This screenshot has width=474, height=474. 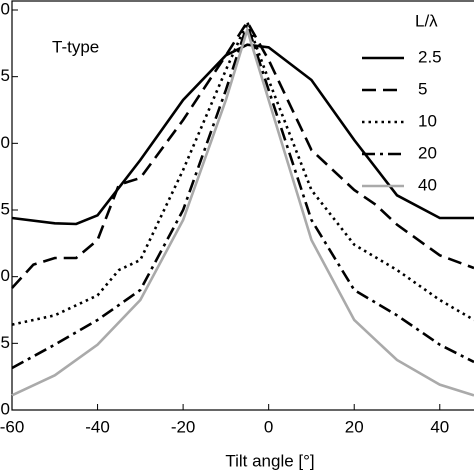 I want to click on legend-label: 10, so click(x=427, y=120).